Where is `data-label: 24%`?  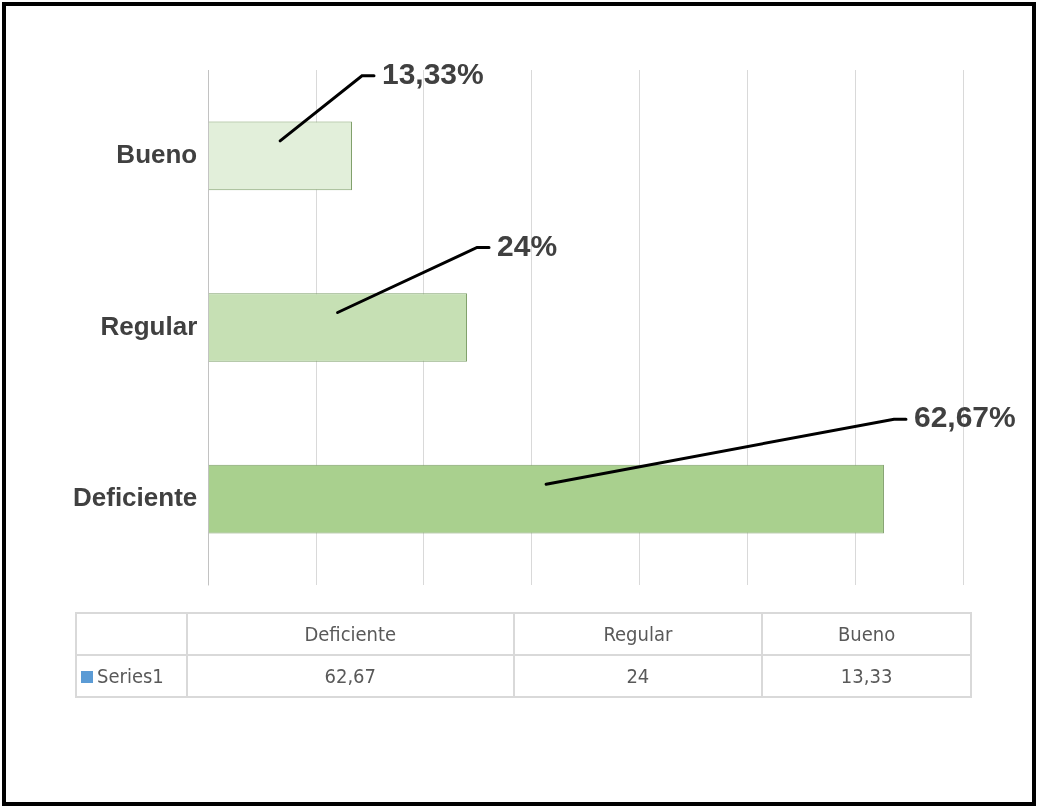 data-label: 24% is located at coordinates (527, 245).